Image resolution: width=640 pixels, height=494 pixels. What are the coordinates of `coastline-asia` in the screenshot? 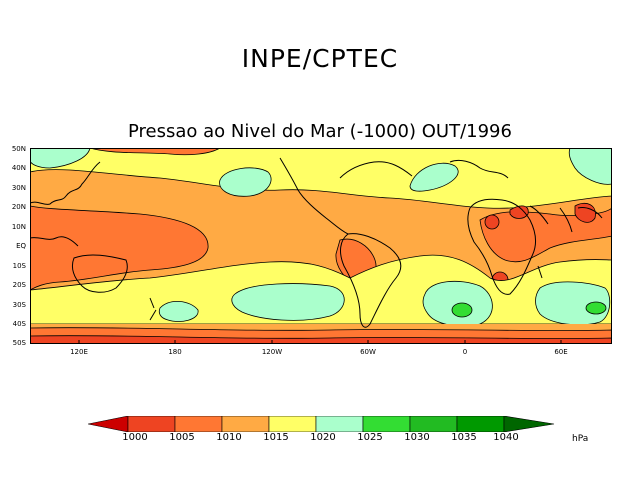 It's located at (65, 204).